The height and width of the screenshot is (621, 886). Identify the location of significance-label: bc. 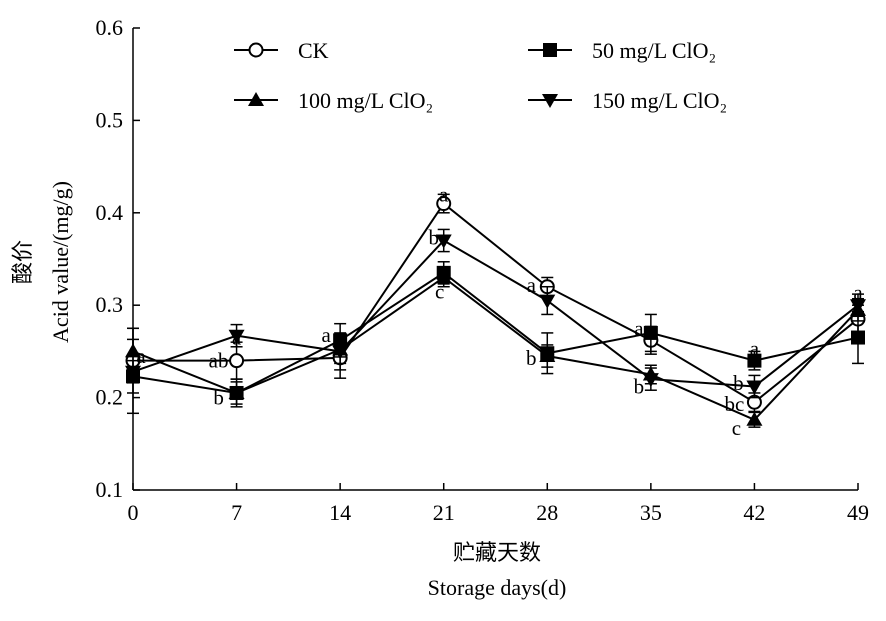
(735, 404).